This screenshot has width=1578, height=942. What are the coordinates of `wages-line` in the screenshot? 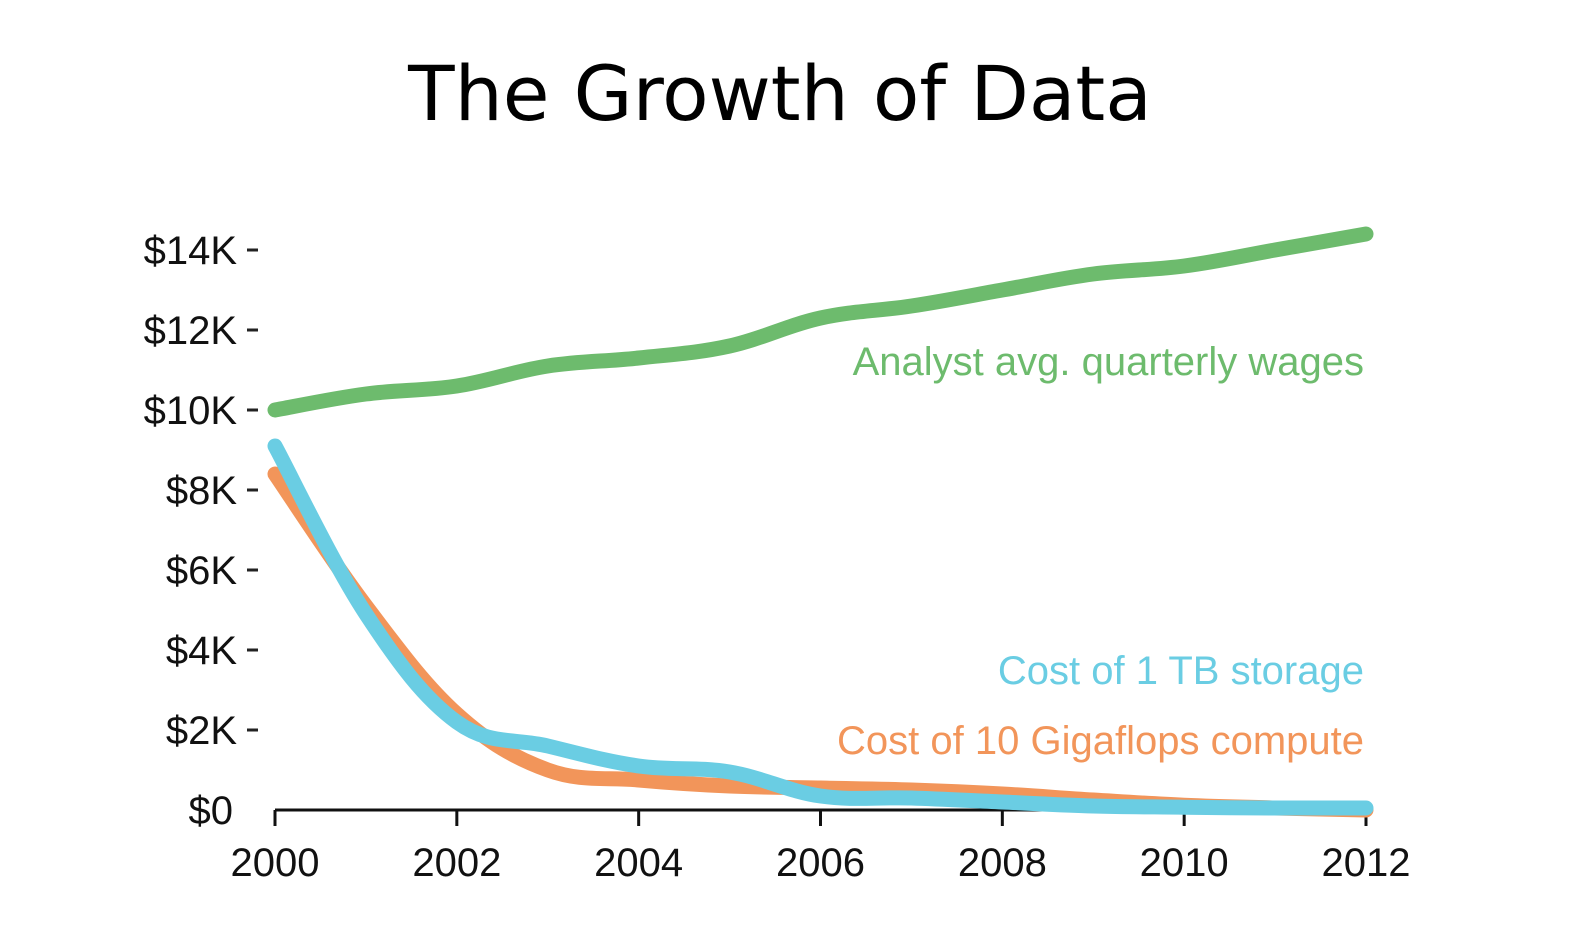 It's located at (820, 322).